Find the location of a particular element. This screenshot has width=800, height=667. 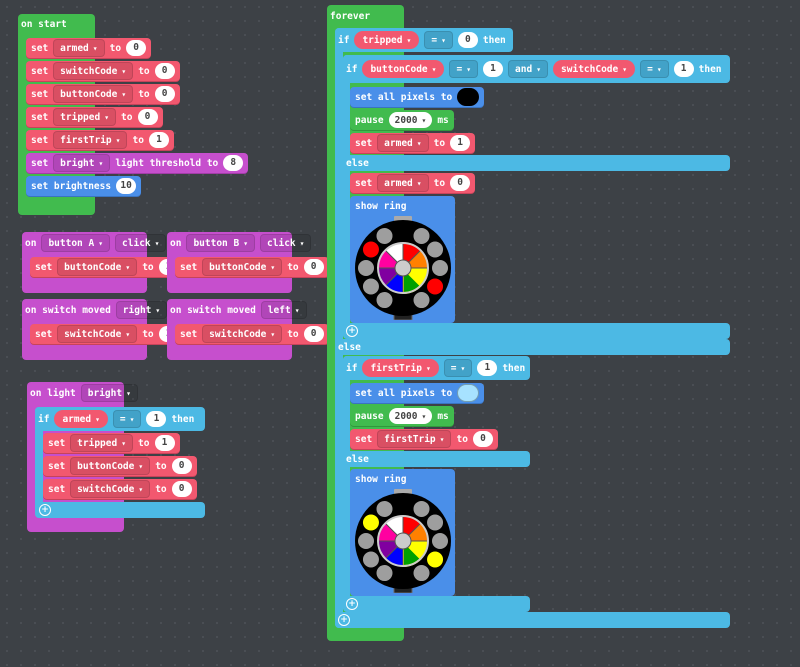

set-variable-block: set armed ▾ to 1 is located at coordinates (413, 143).